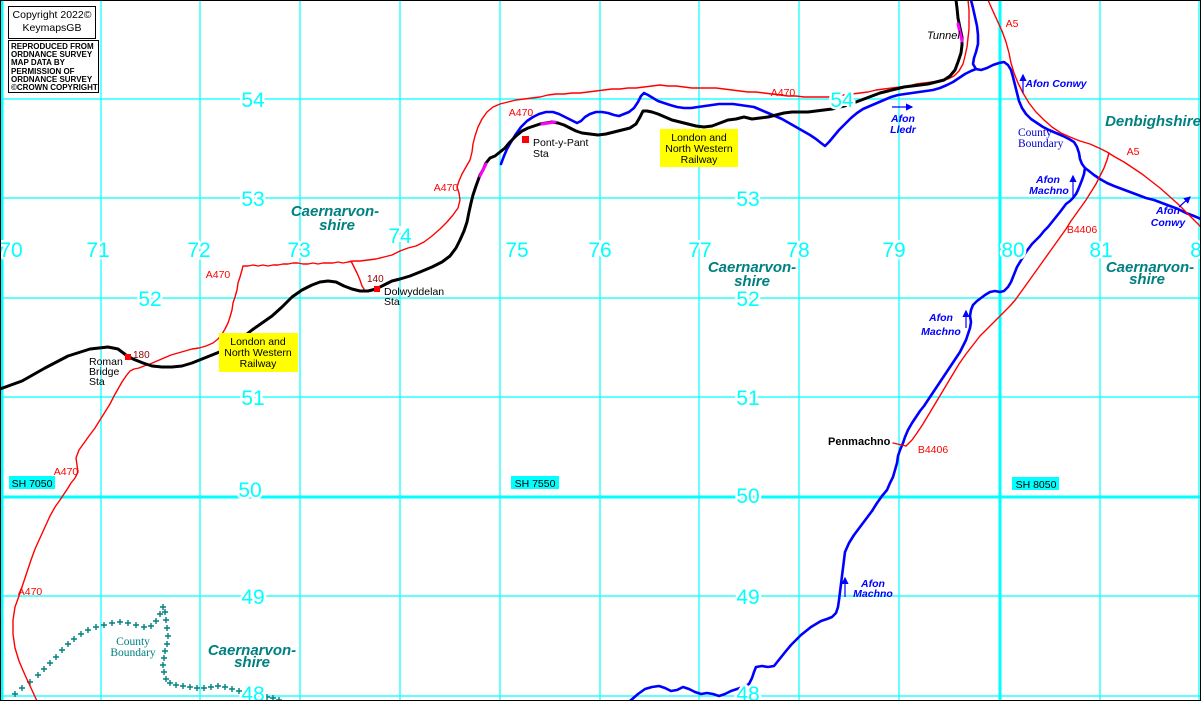 The width and height of the screenshot is (1201, 701). Describe the element at coordinates (133, 653) in the screenshot. I see `map-label-boundary: Boundary` at that location.